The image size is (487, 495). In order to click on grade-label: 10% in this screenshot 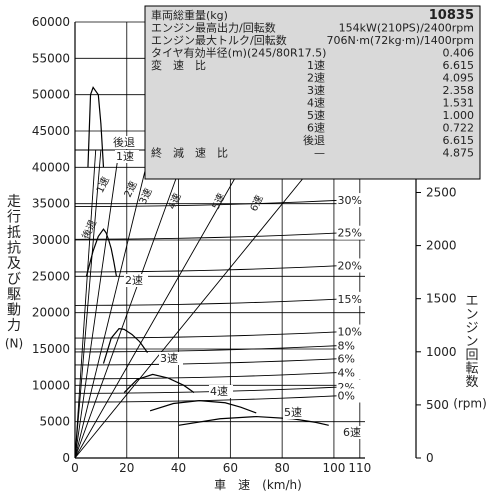, I will do `click(350, 332)`.